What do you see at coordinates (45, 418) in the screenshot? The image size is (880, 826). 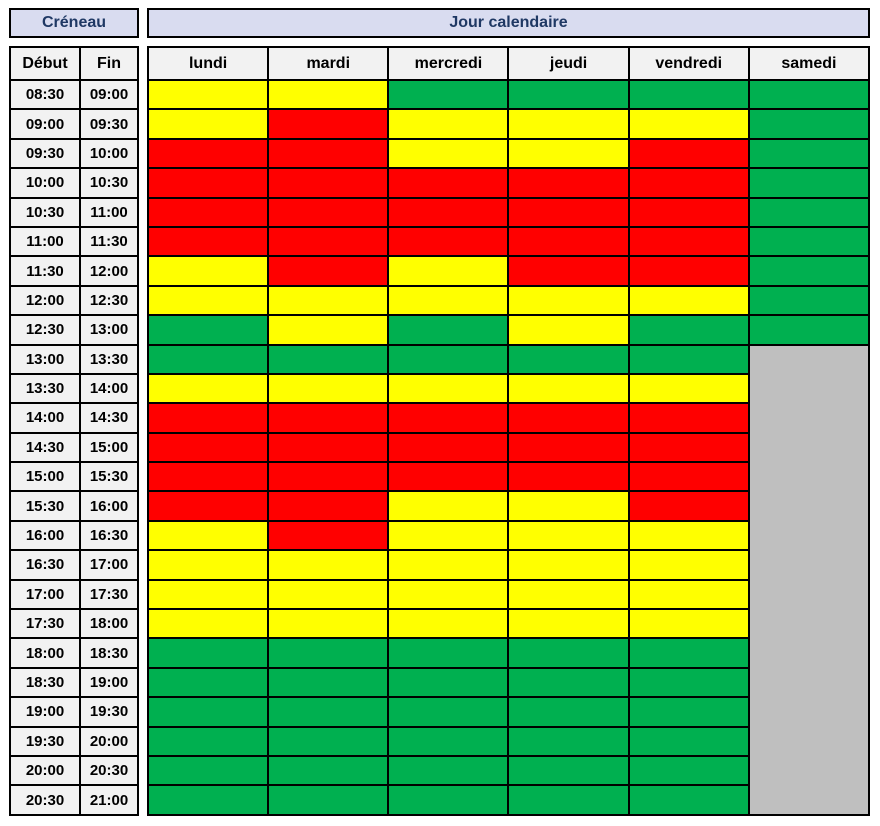 I see `start-time-cell: 14:00` at bounding box center [45, 418].